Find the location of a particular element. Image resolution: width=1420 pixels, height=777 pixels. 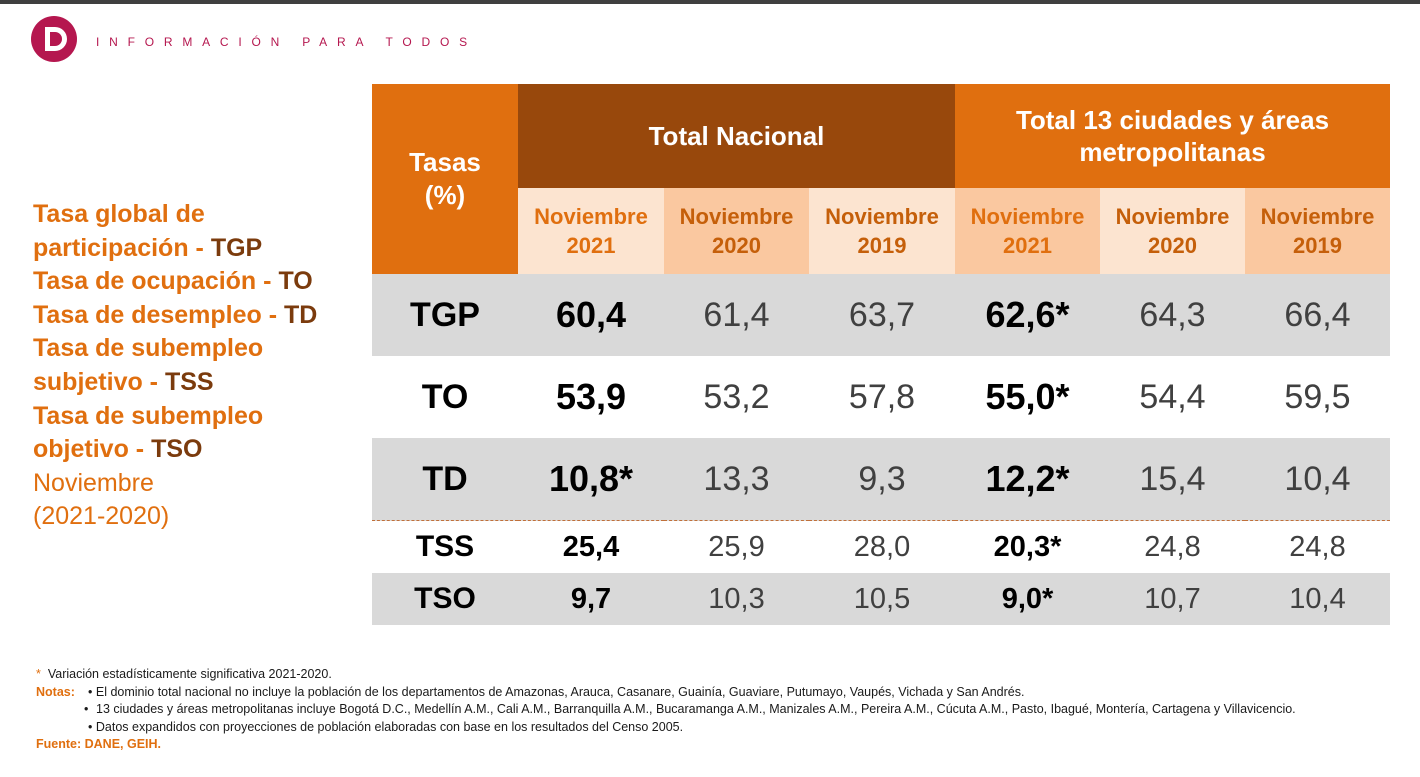

table-cell: 28,0 is located at coordinates (882, 546).